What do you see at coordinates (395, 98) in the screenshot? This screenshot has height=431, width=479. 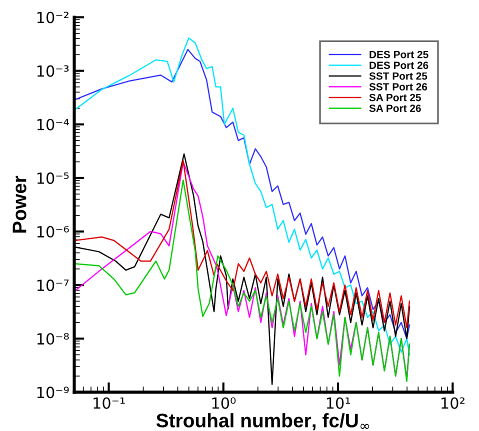 I see `legend-label: SA Port 25` at bounding box center [395, 98].